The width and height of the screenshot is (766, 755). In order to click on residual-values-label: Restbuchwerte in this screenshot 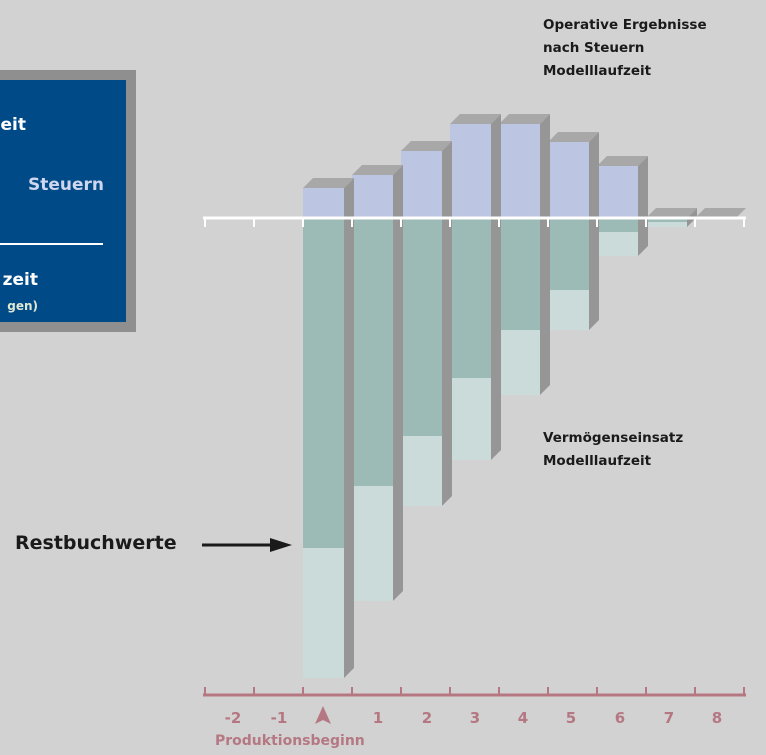, I will do `click(96, 543)`.